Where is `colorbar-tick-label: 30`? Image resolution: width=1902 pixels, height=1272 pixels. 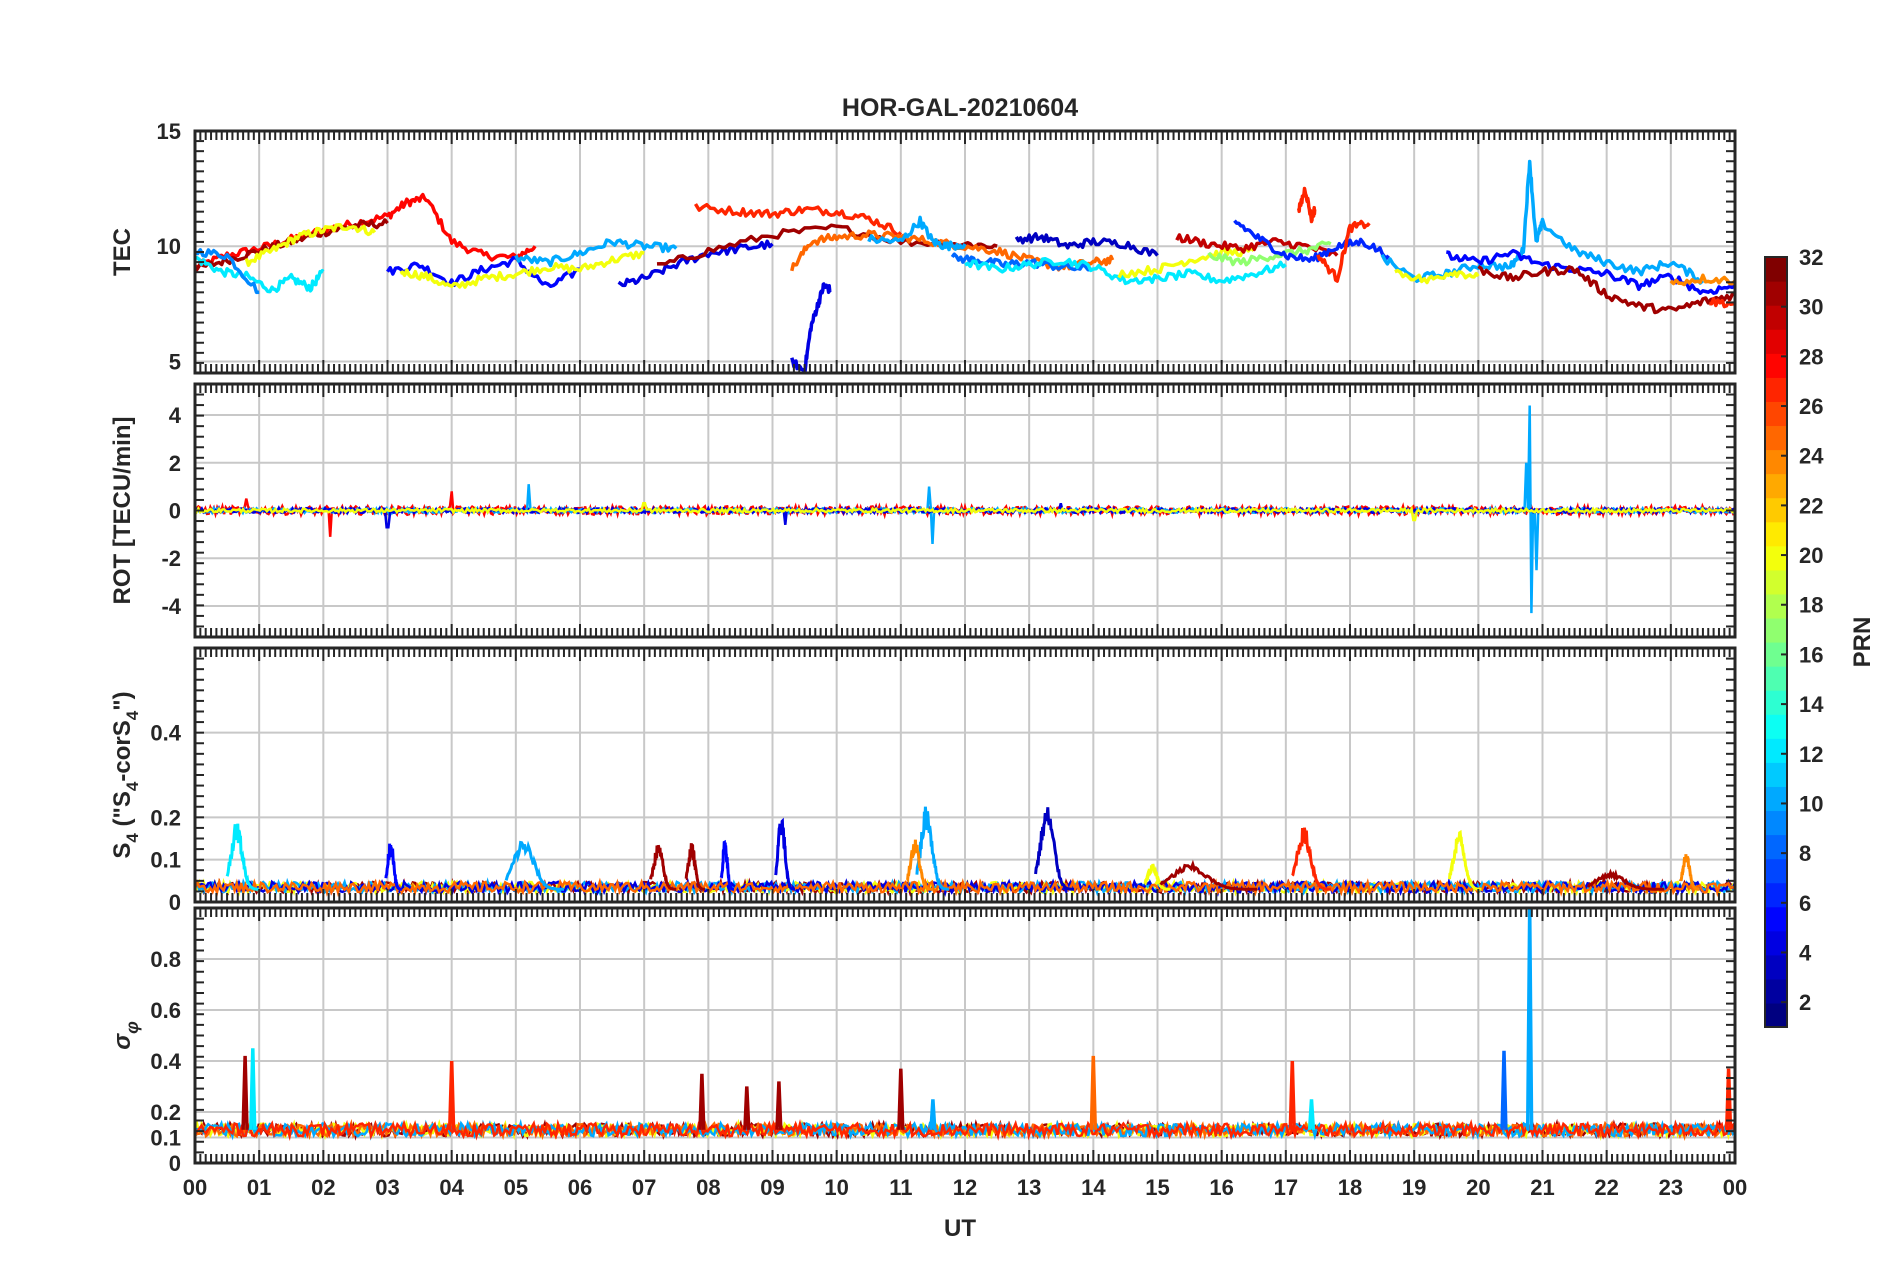
colorbar-tick-label: 30 is located at coordinates (1811, 307).